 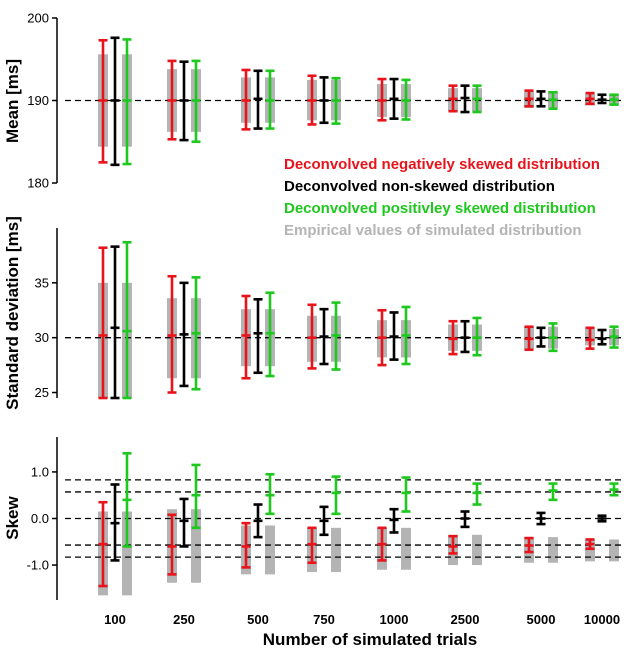 I want to click on x-tick-label: 10000, so click(x=602, y=619).